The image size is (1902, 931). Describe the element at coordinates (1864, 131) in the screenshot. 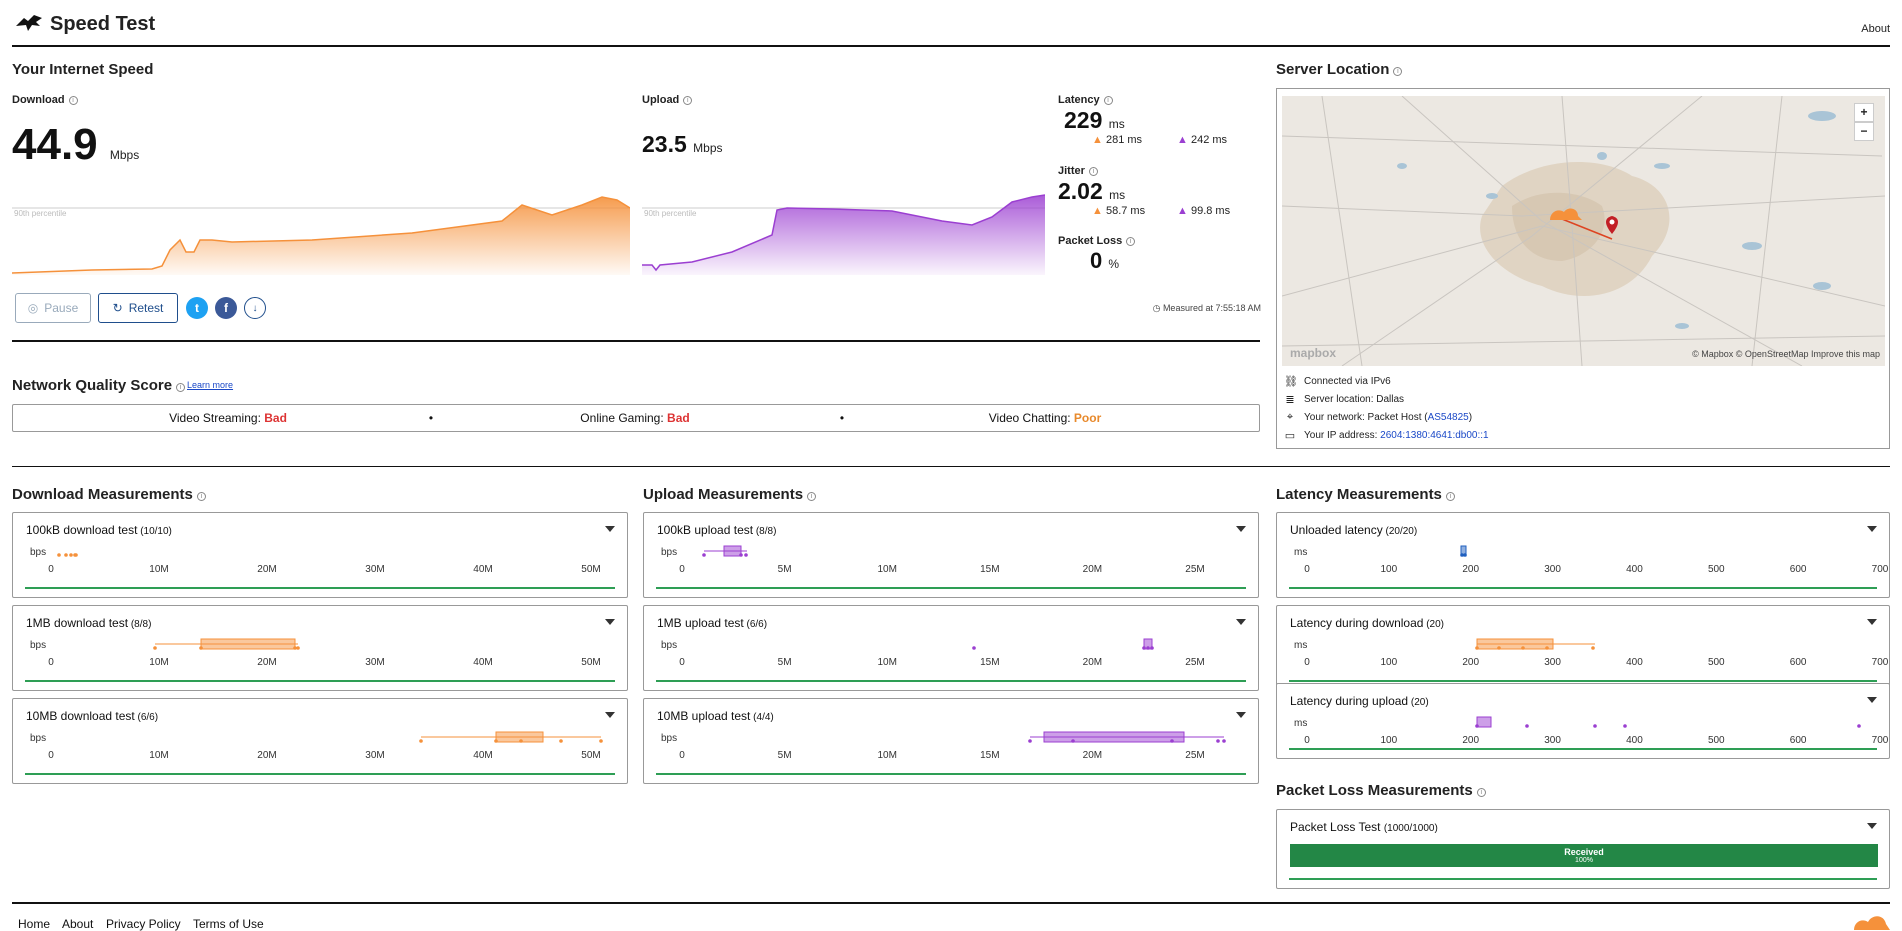

I see `zoom-out-button: −` at that location.